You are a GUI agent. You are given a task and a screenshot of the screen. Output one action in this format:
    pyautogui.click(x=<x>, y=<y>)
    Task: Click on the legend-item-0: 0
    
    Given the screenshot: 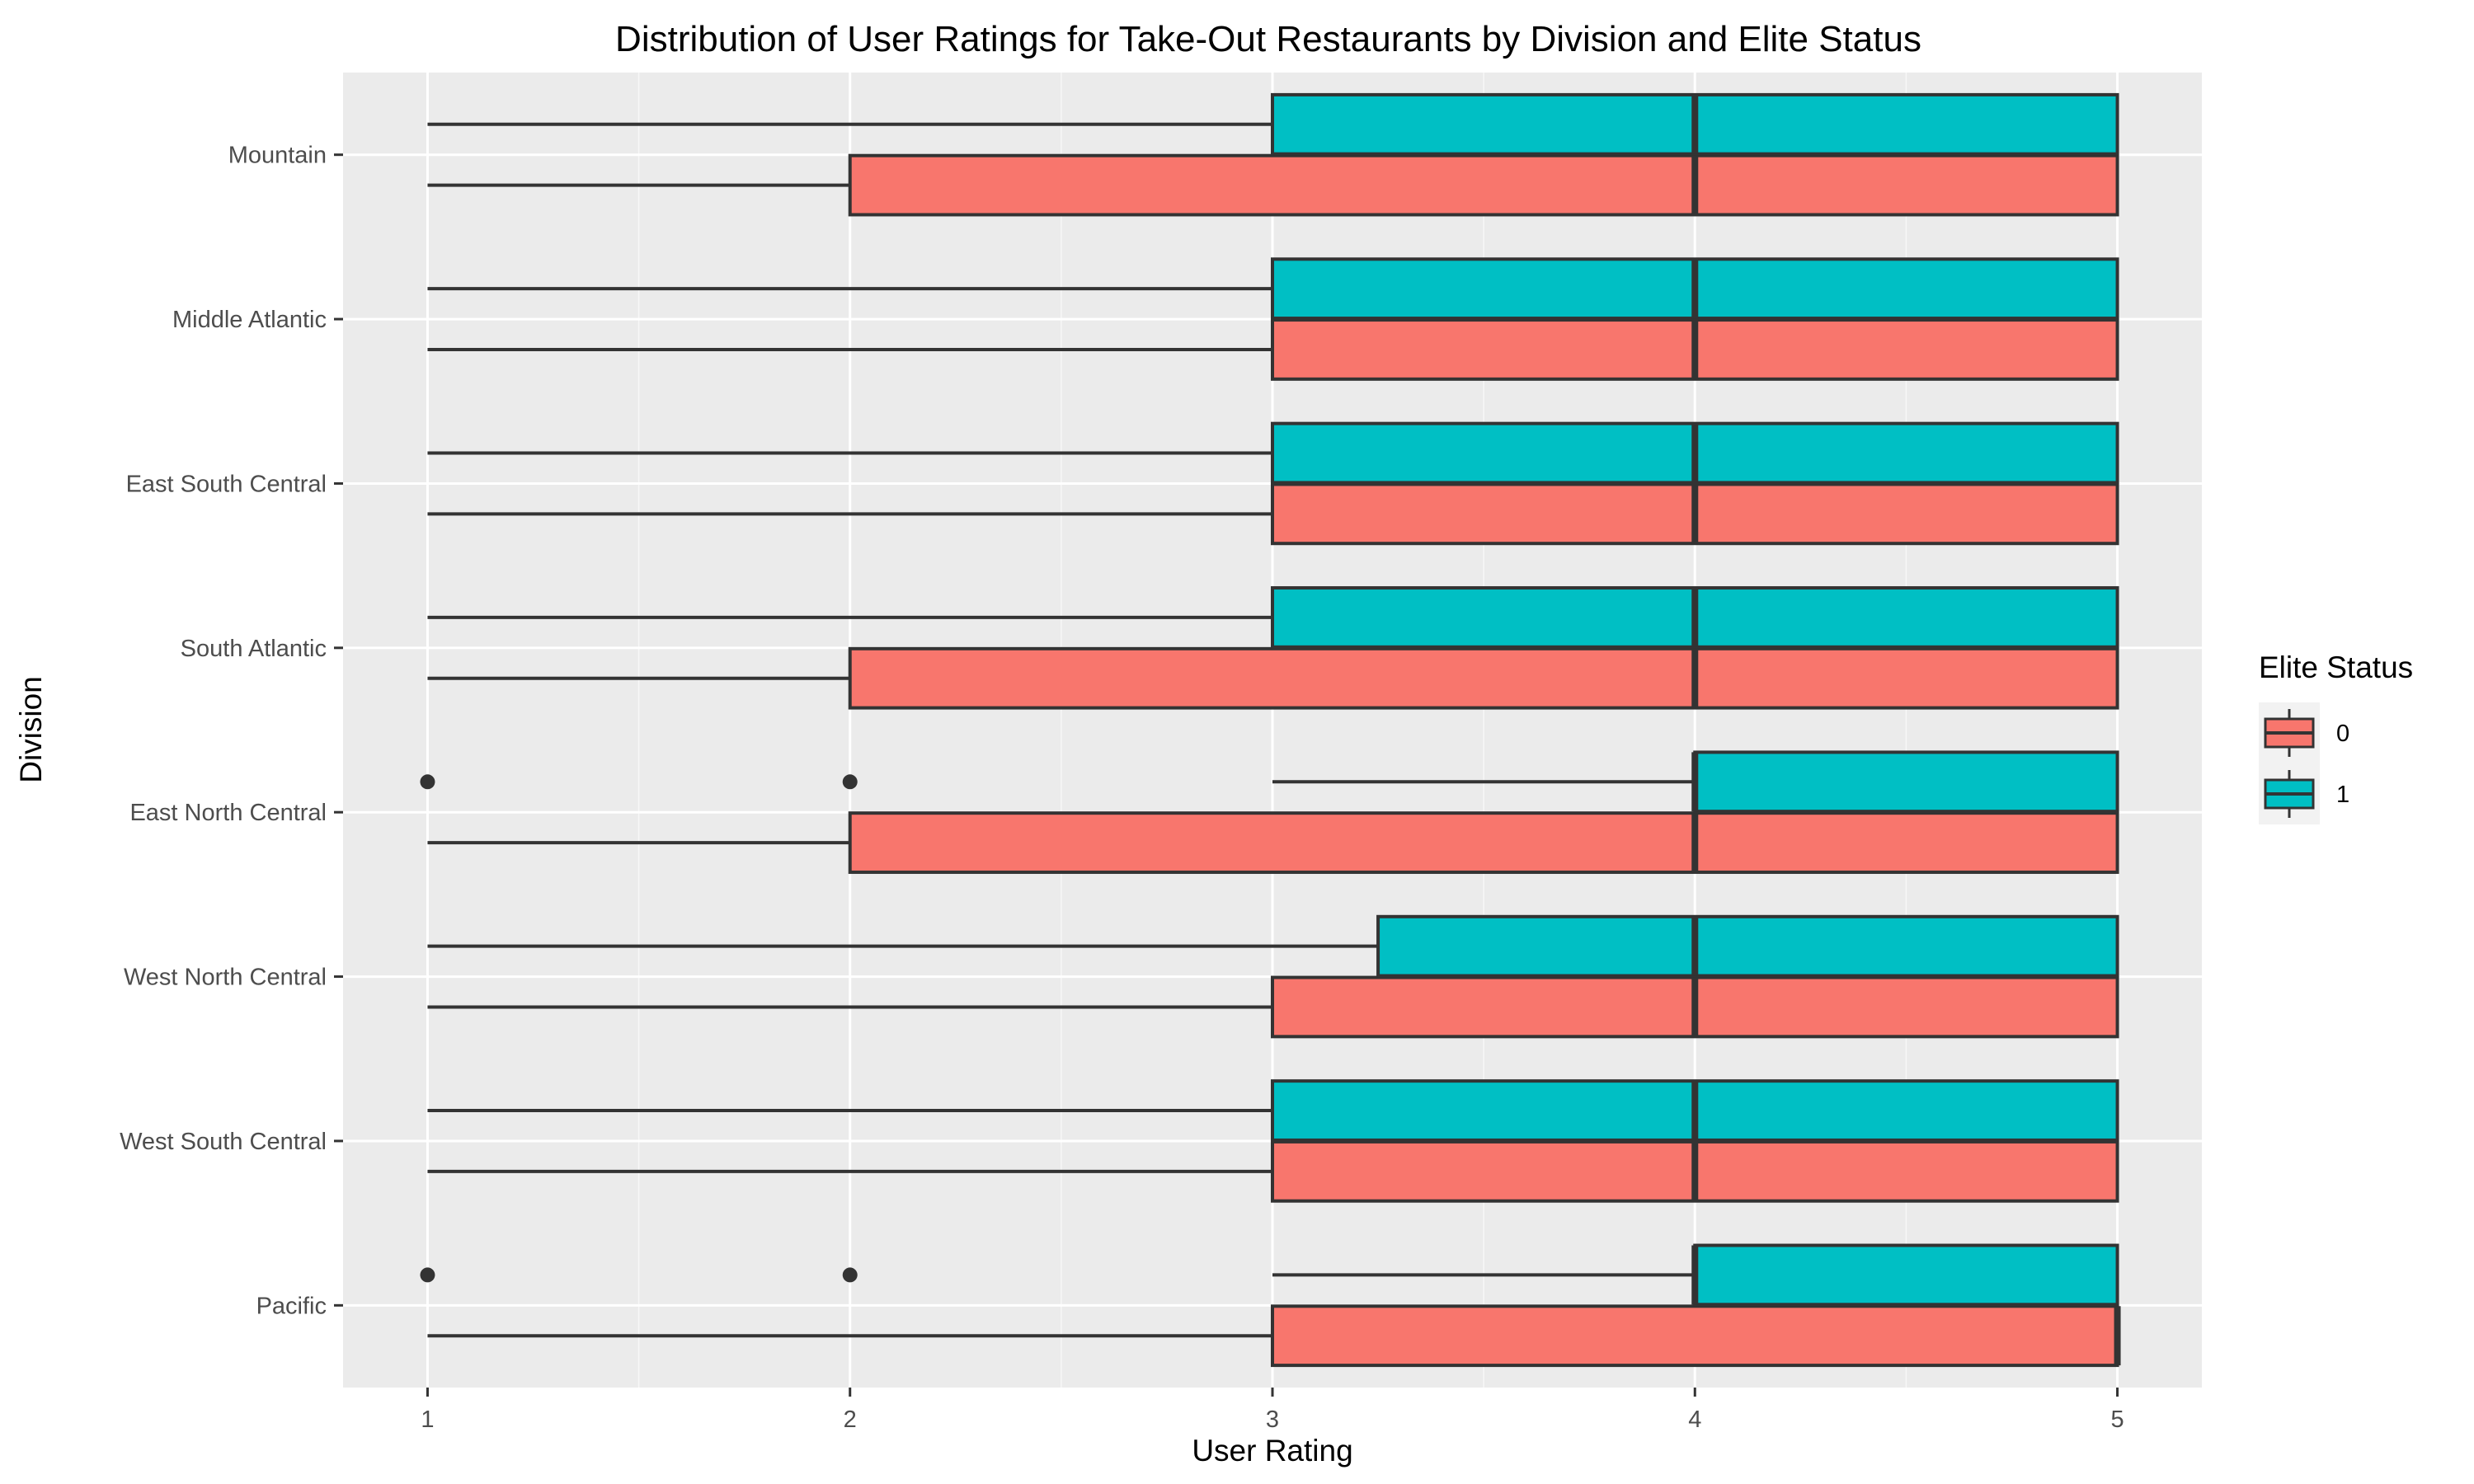 What is the action you would take?
    pyautogui.click(x=2304, y=732)
    